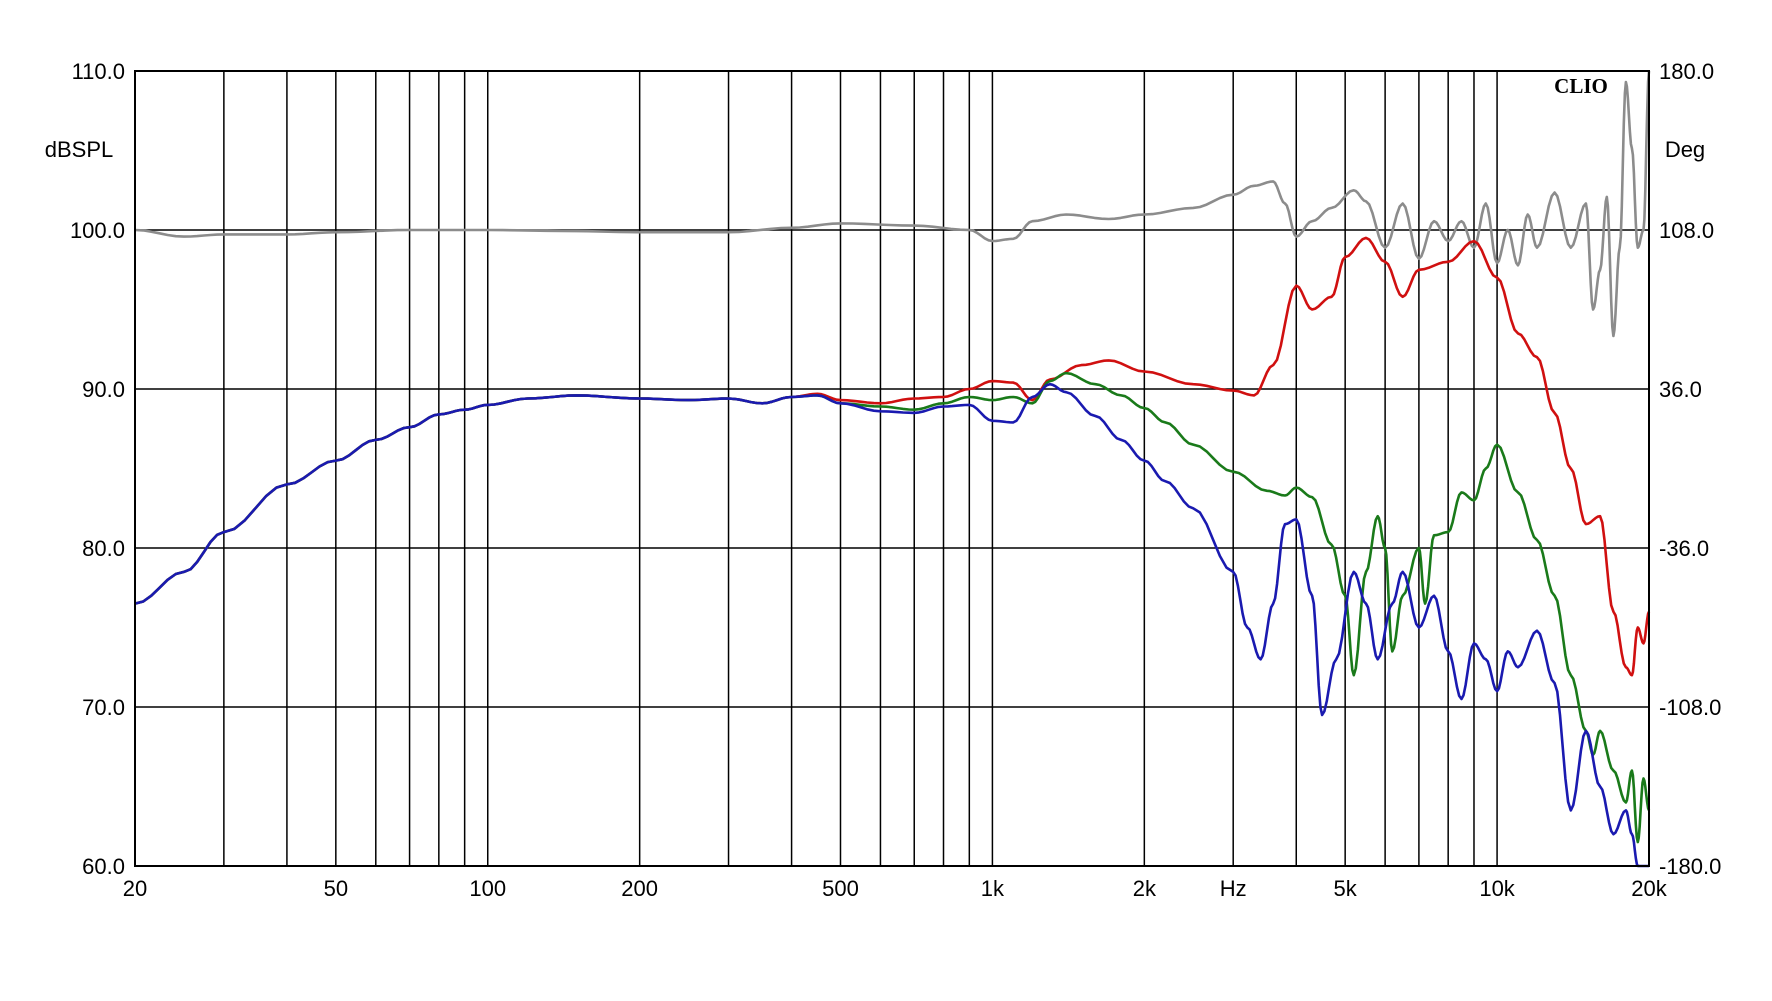 This screenshot has height=1001, width=1772. What do you see at coordinates (1649, 888) in the screenshot?
I see `x-tick-label: 20k` at bounding box center [1649, 888].